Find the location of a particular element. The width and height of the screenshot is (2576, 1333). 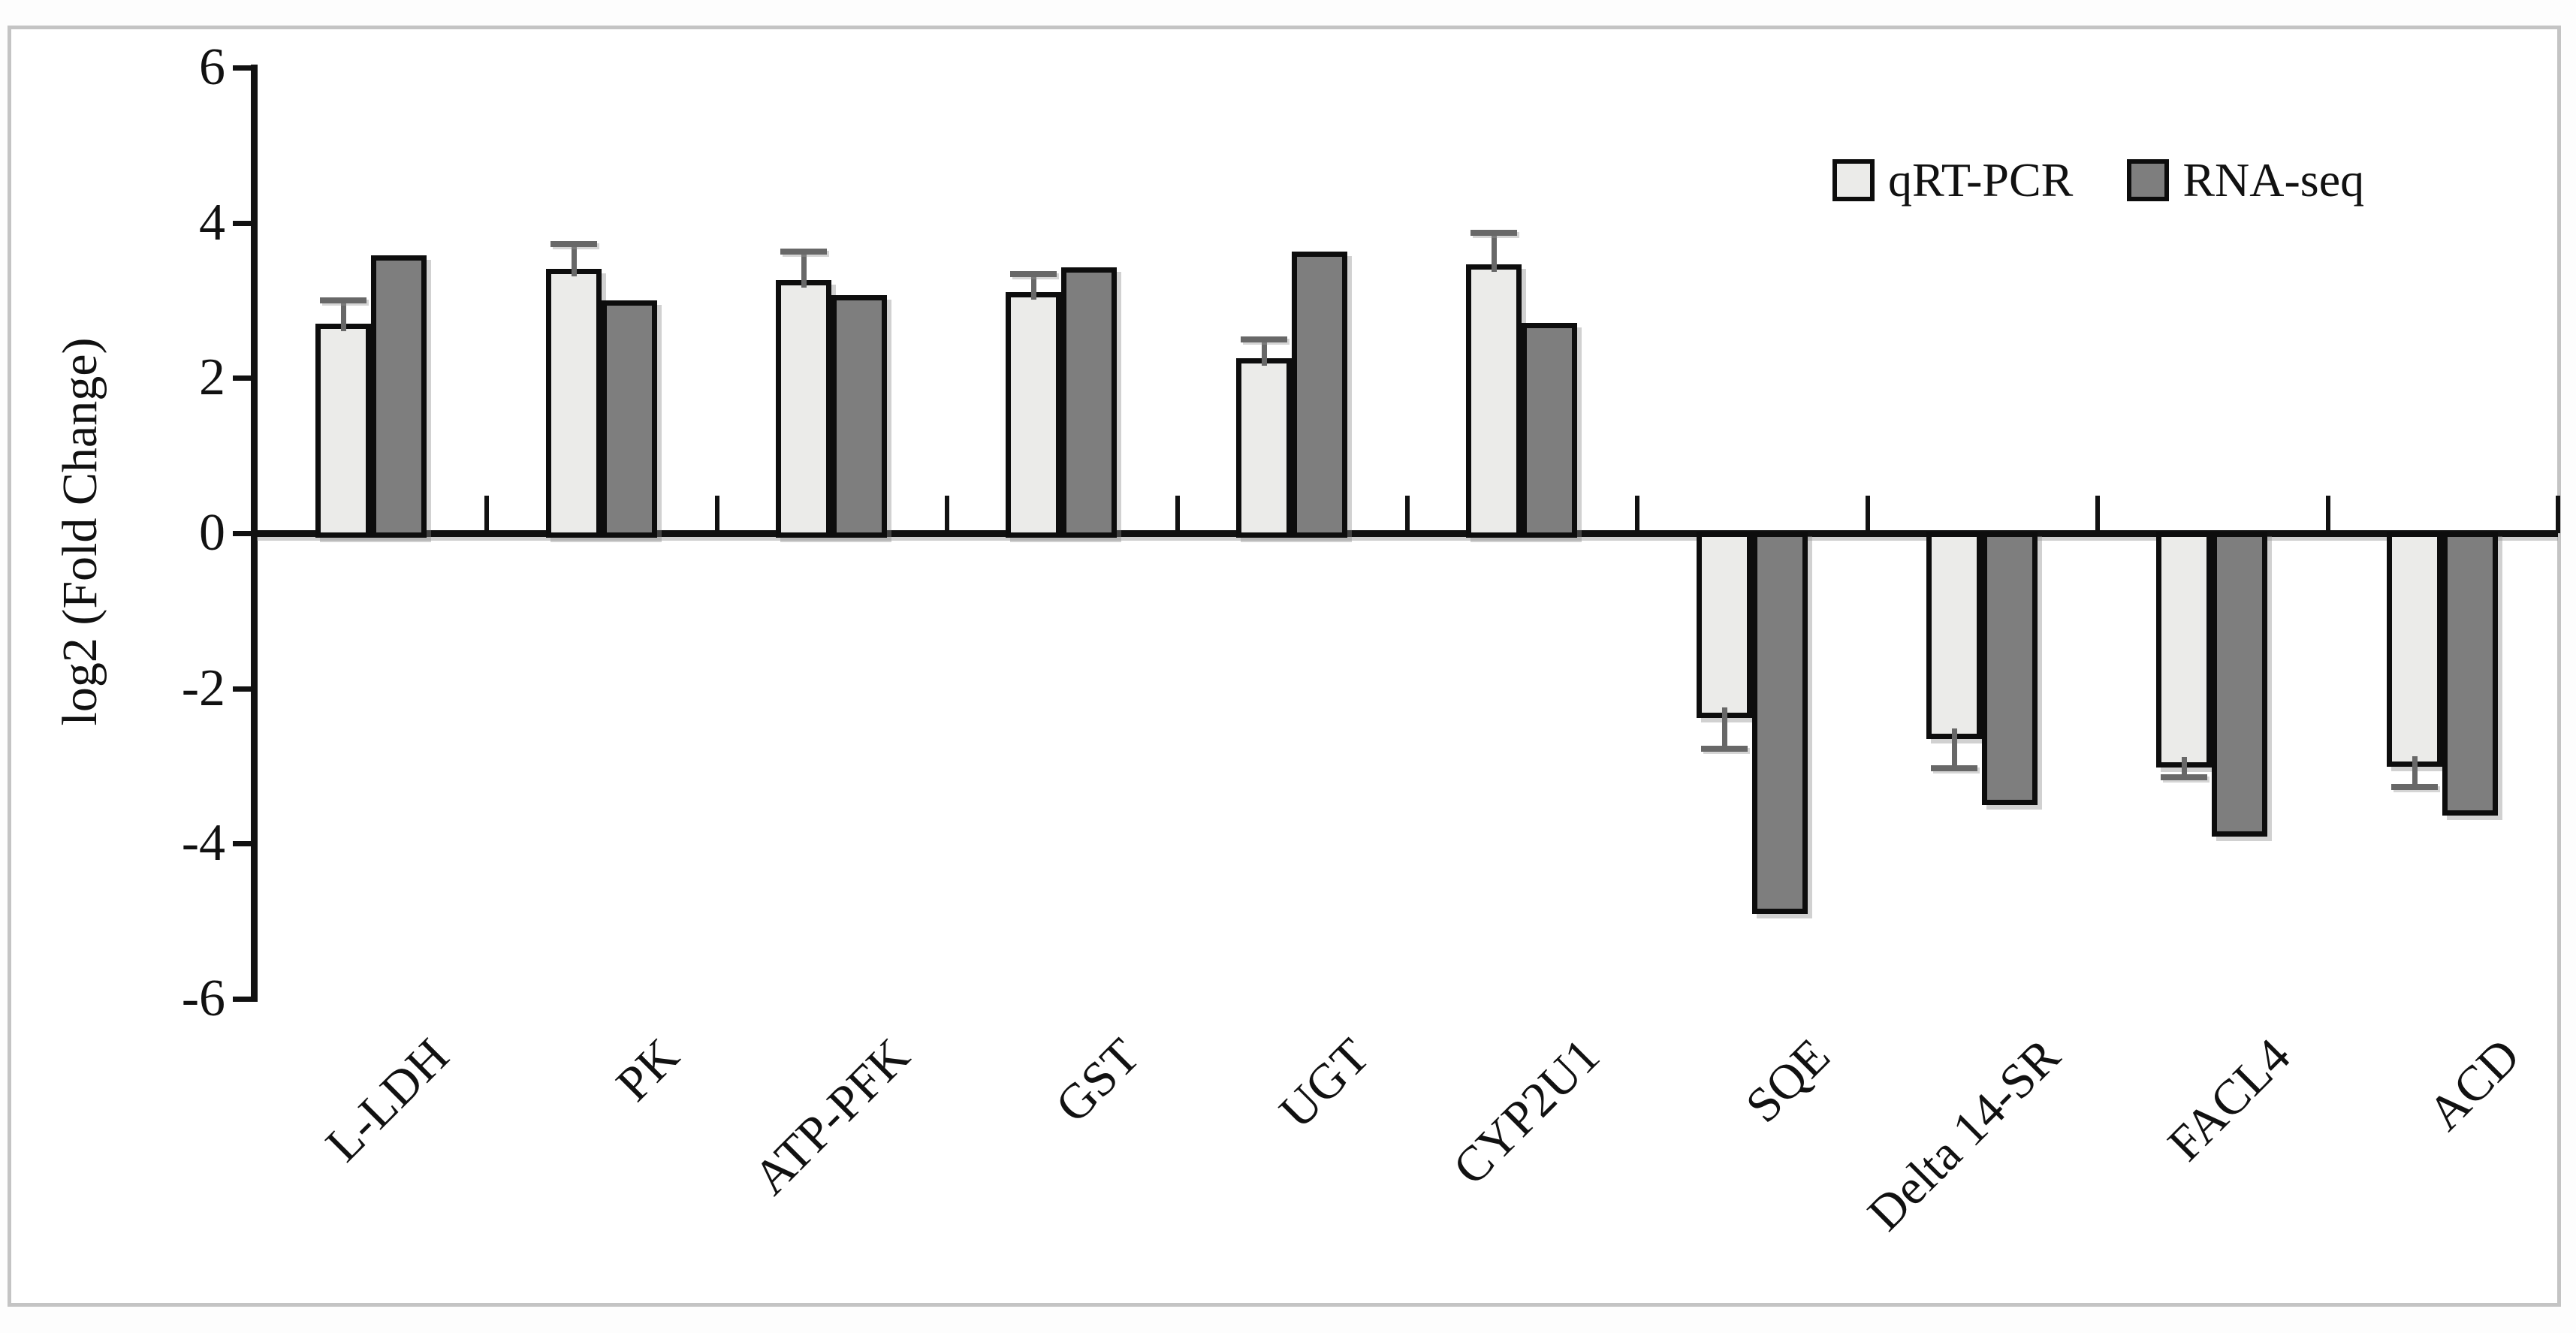

x-axis-line is located at coordinates (1407, 534).